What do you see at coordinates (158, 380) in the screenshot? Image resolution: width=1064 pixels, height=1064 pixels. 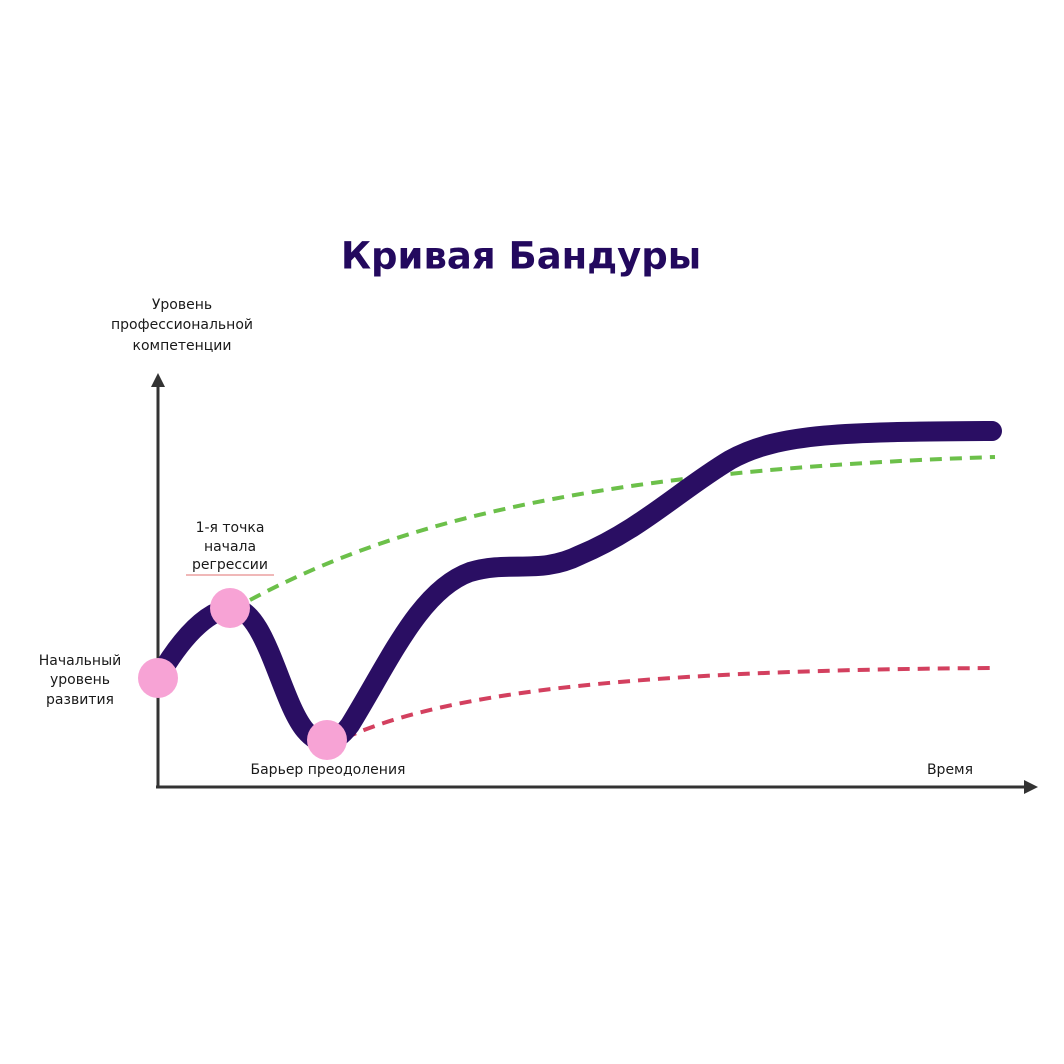 I see `y-axis-arrow` at bounding box center [158, 380].